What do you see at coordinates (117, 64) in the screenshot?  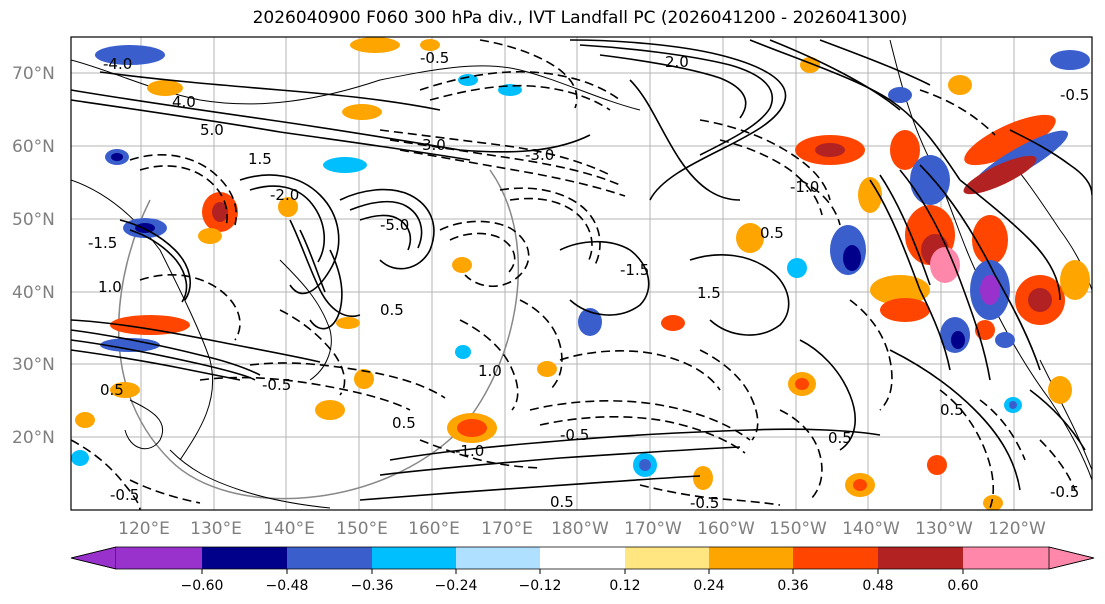 I see `contour-label: -4.0` at bounding box center [117, 64].